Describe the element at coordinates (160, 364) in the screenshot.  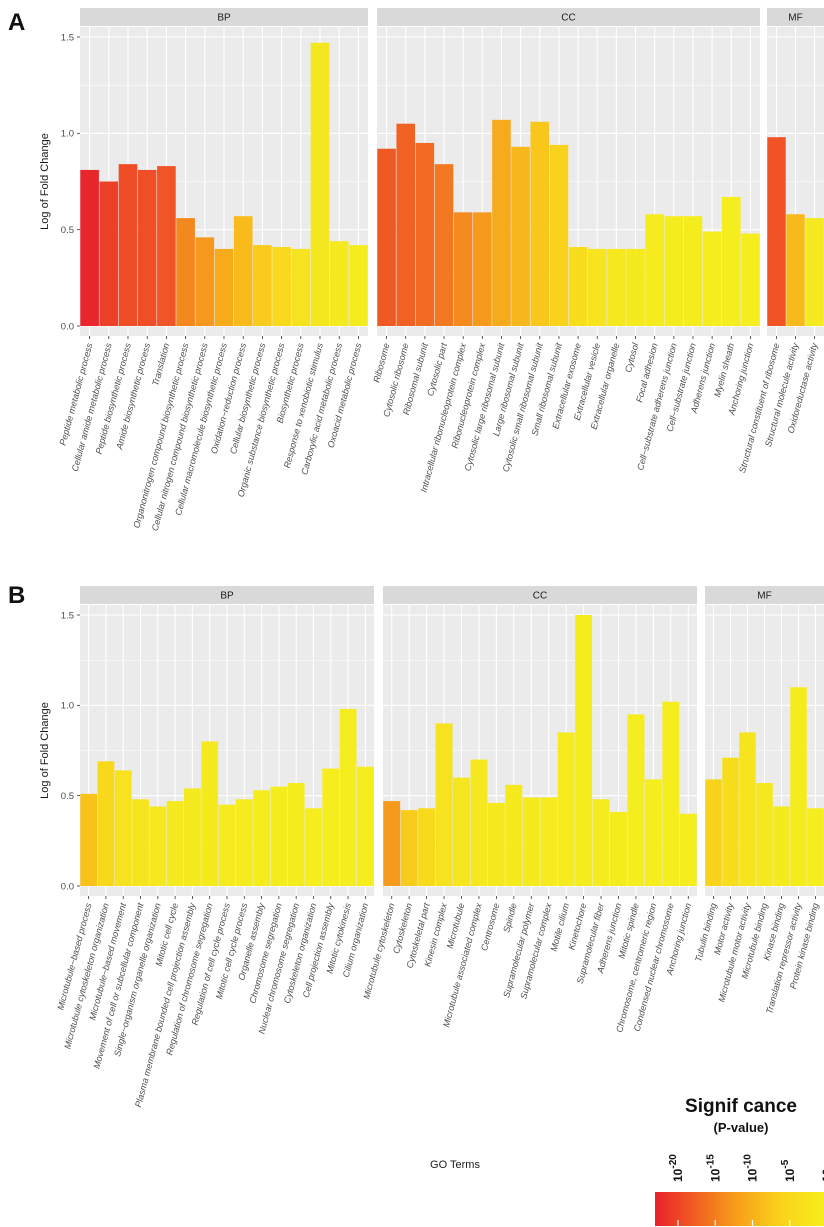
I see `x-tick-label: Translation` at that location.